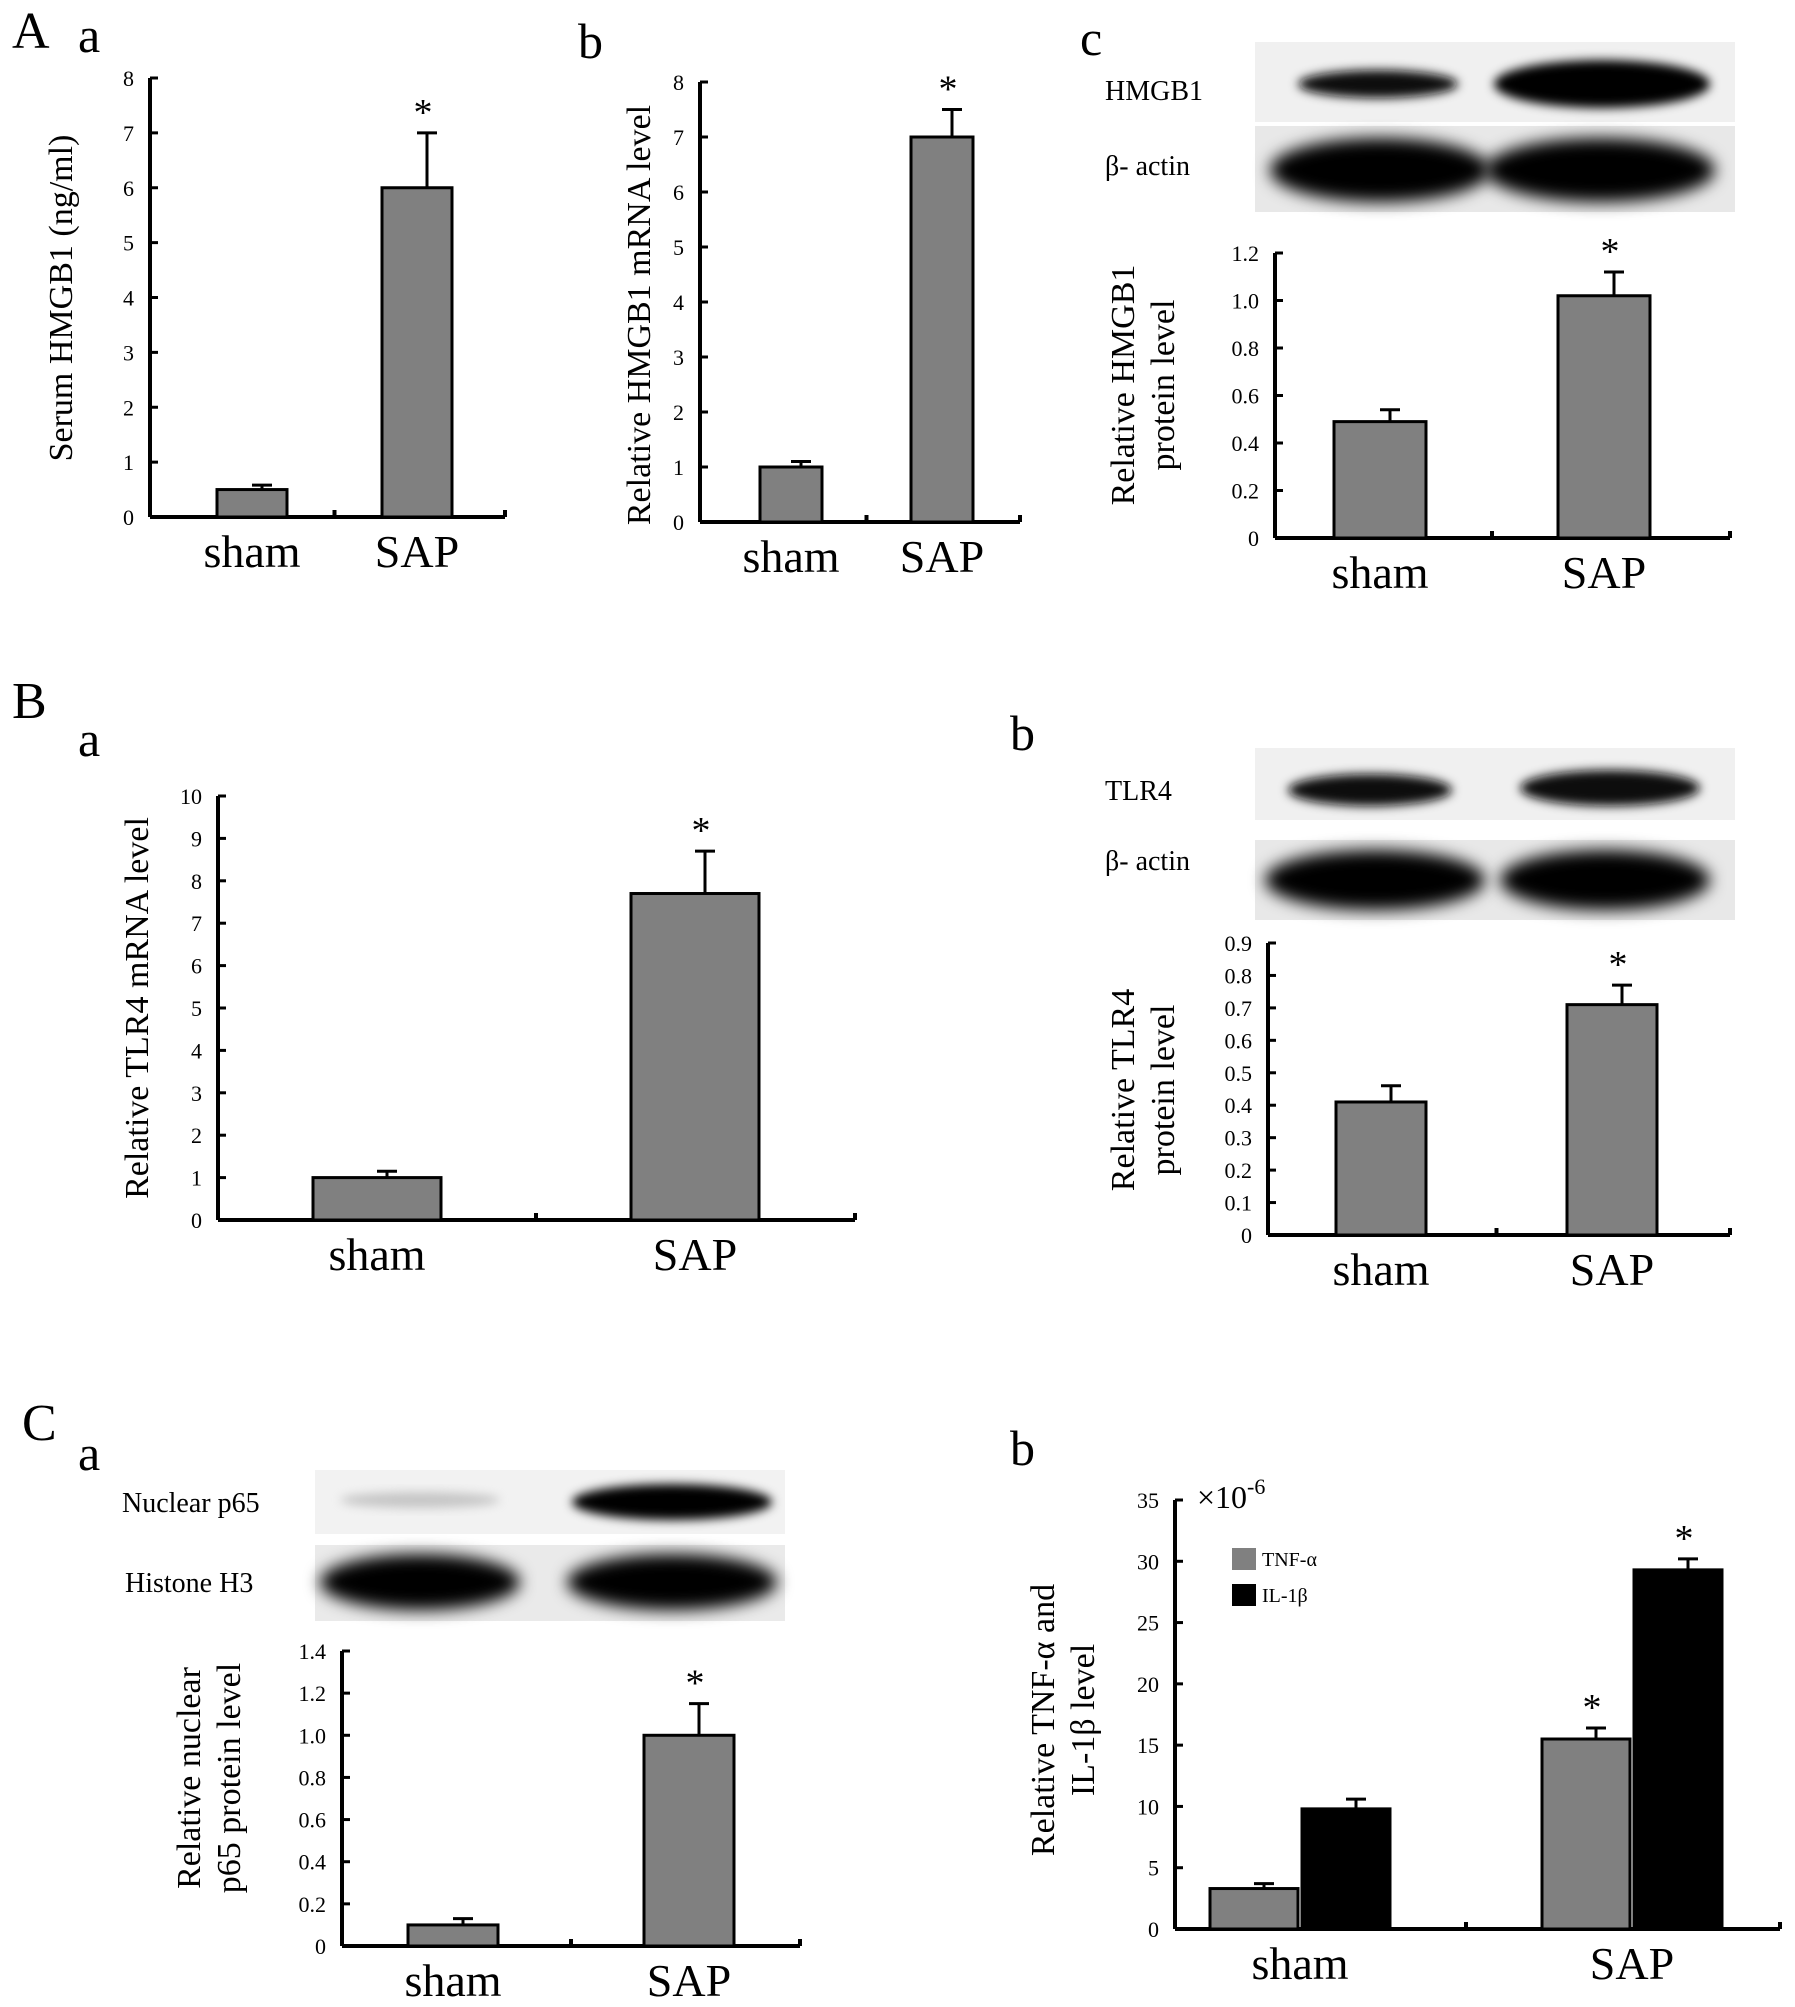  Describe the element at coordinates (1239, 1073) in the screenshot. I see `y-tick-label: 0.5` at that location.